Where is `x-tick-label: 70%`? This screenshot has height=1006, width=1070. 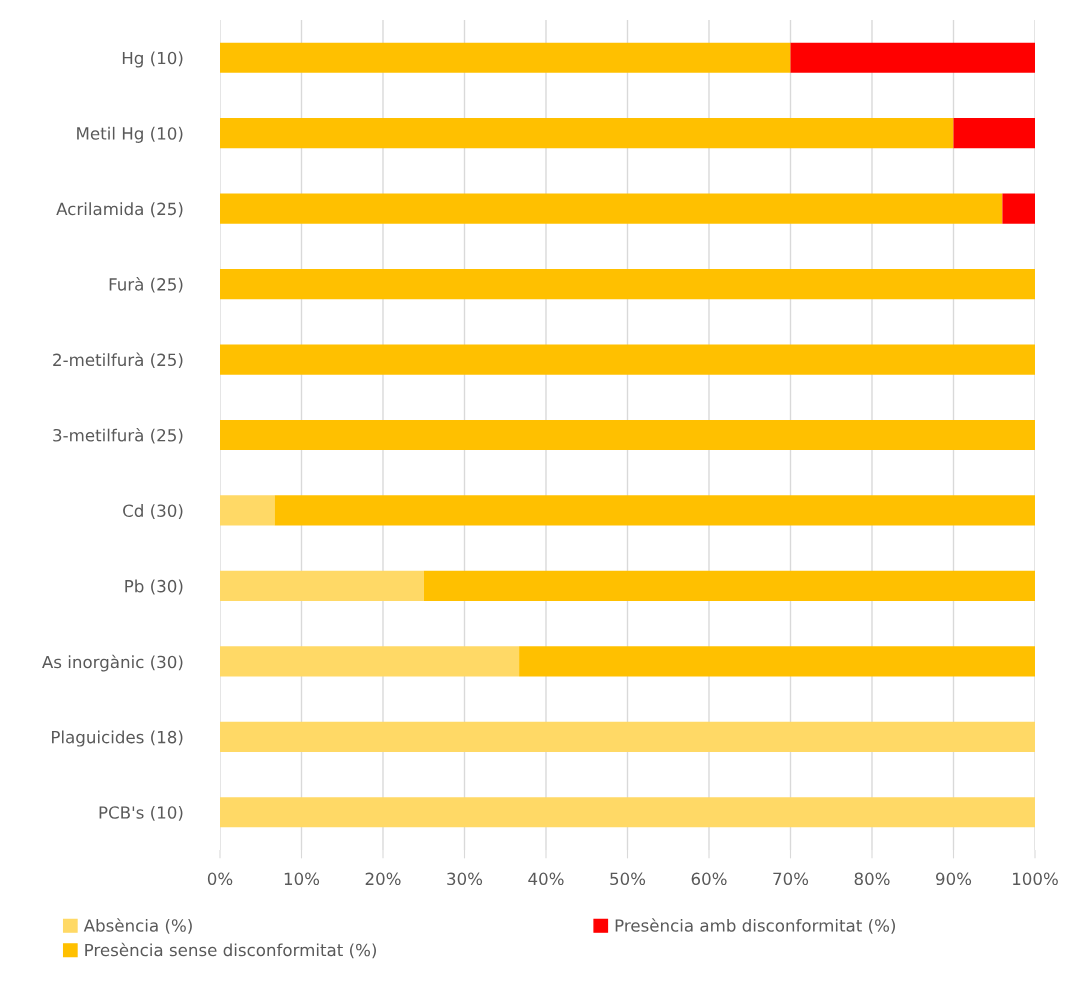 x-tick-label: 70% is located at coordinates (791, 879).